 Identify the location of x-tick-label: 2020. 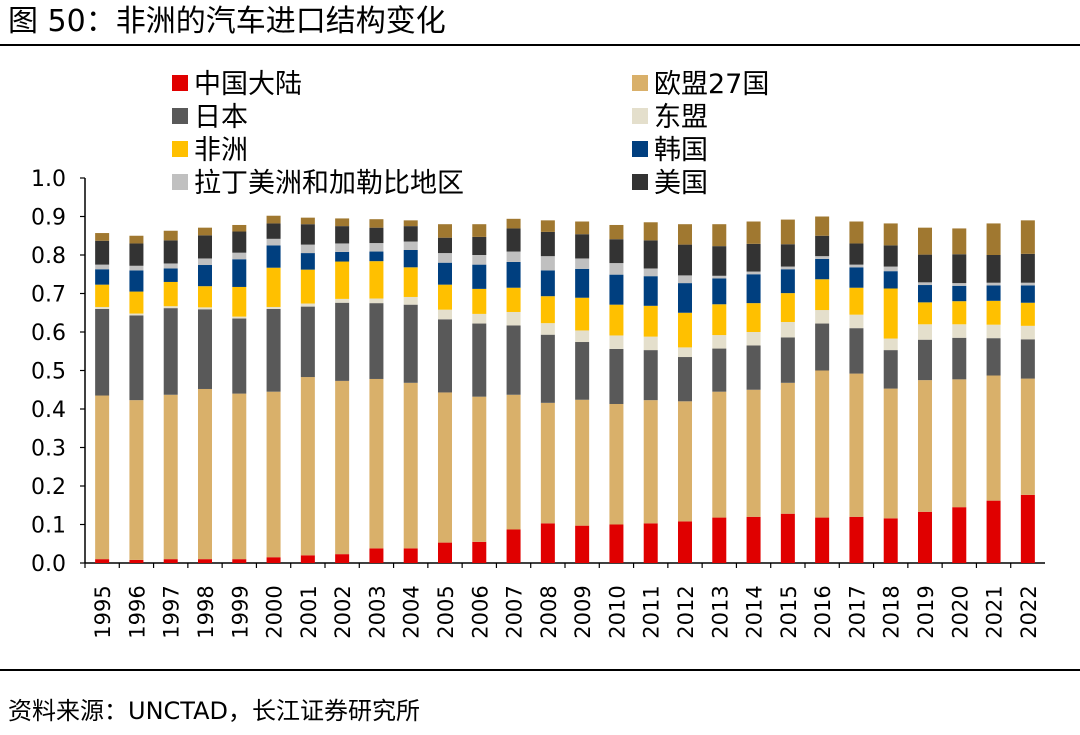
(960, 611).